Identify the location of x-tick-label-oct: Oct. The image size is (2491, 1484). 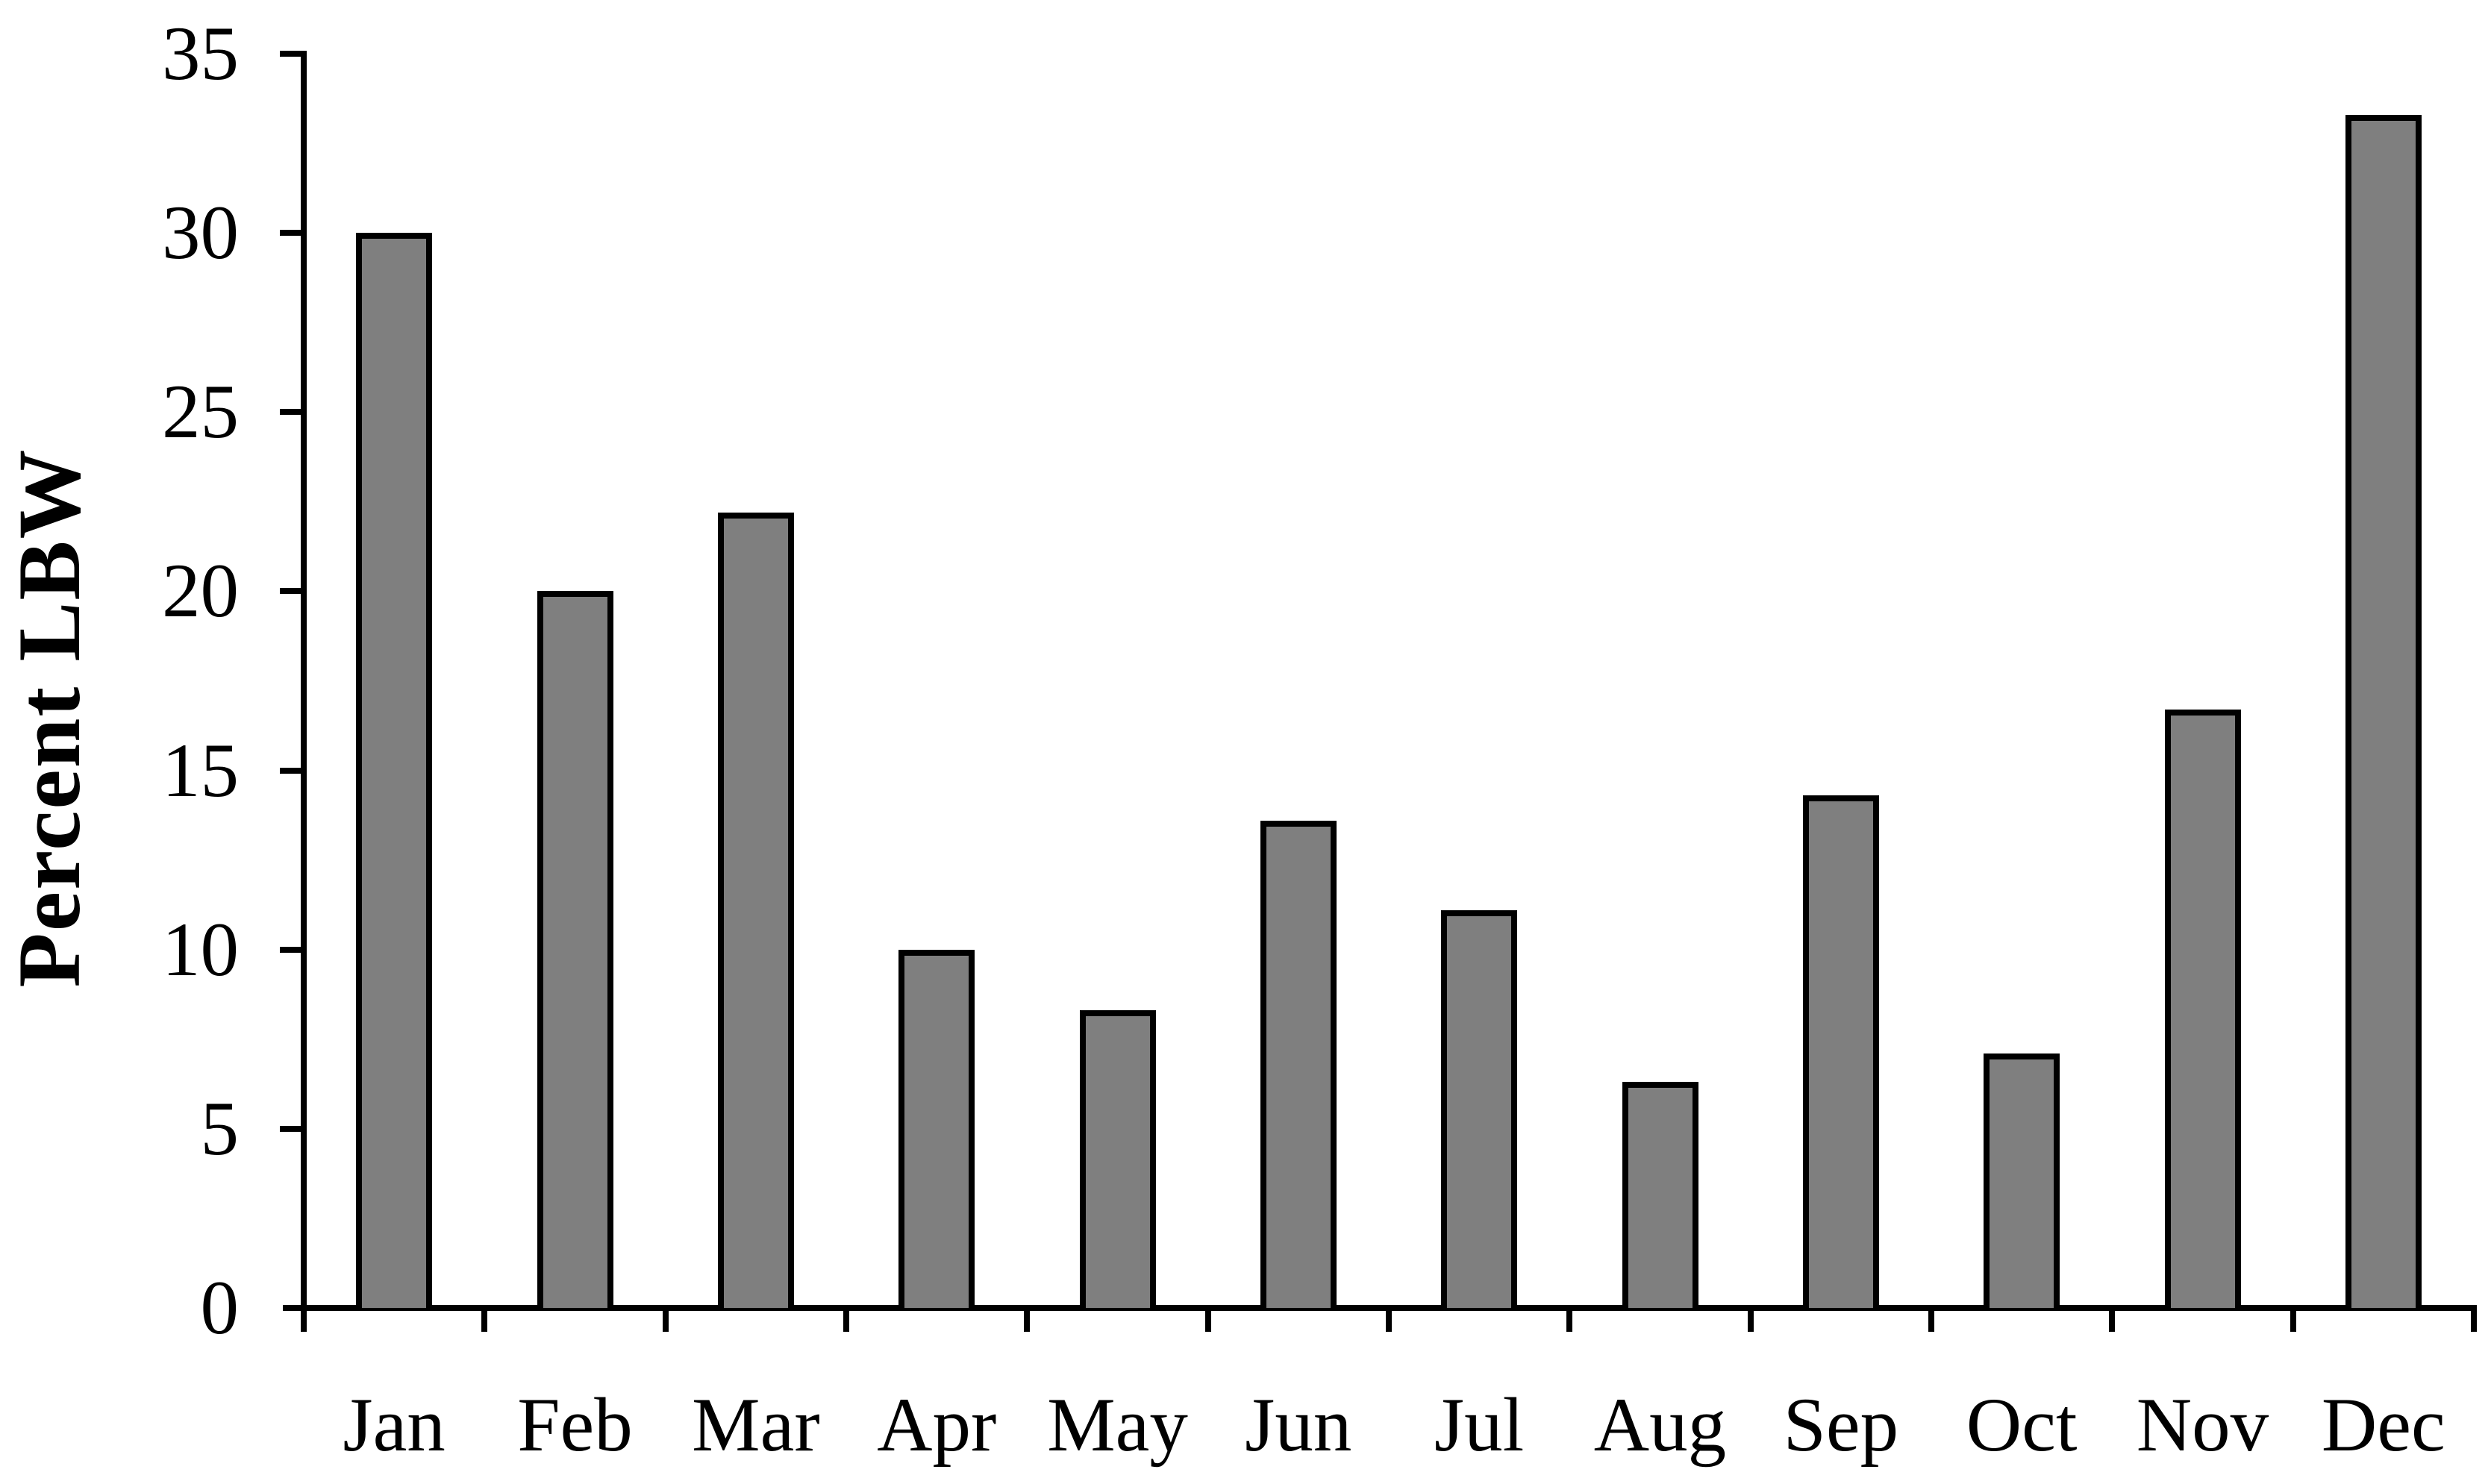
(2022, 1425).